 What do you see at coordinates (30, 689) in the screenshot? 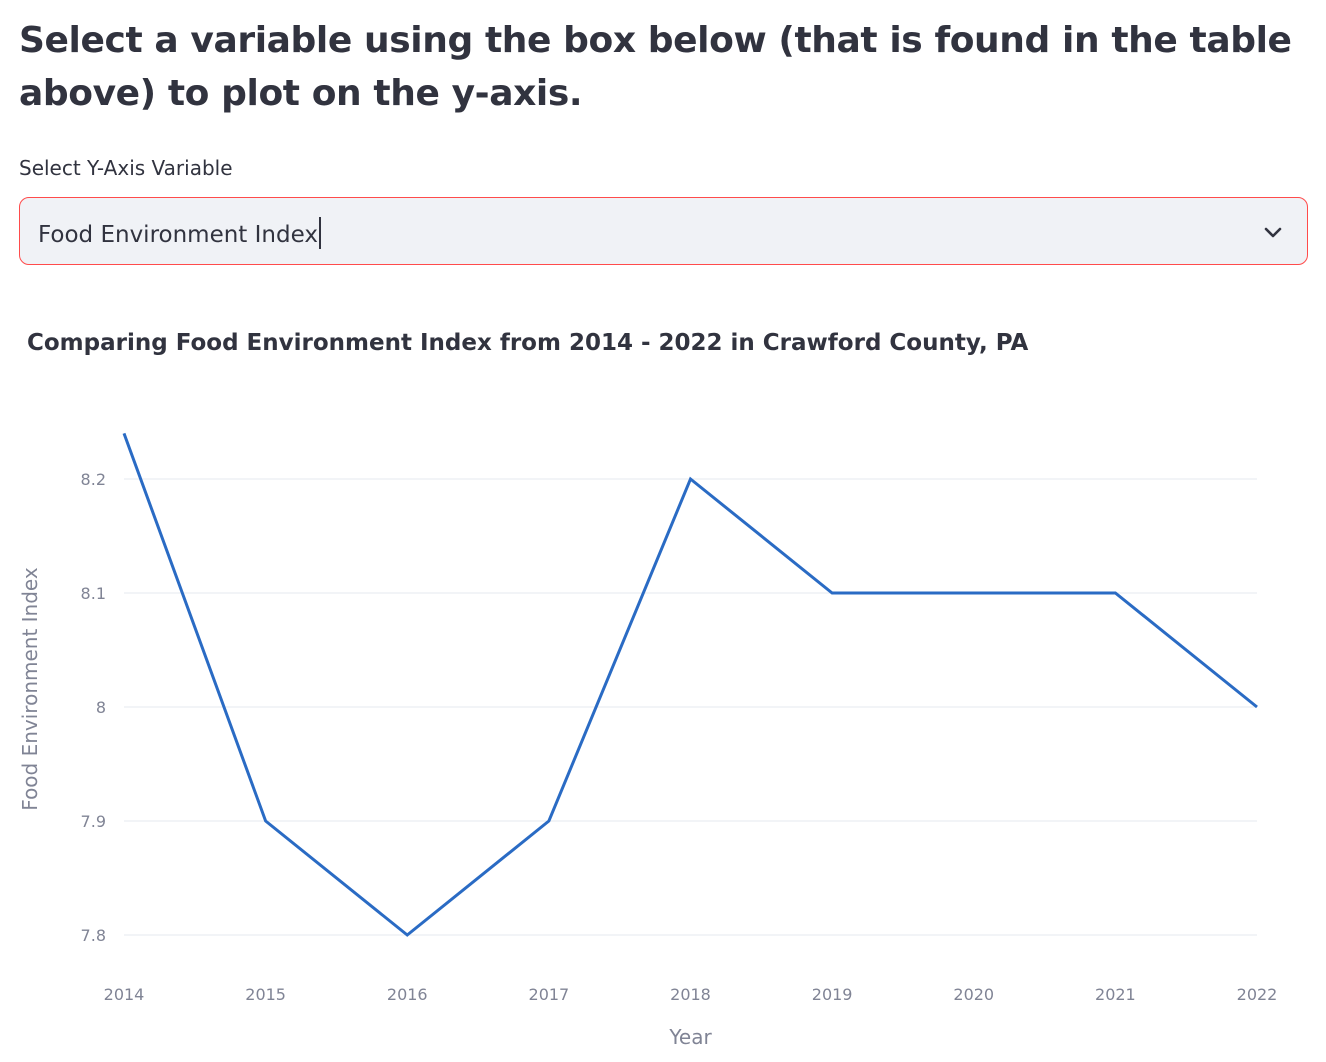
I see `y-axis-title: Food Environment Index` at bounding box center [30, 689].